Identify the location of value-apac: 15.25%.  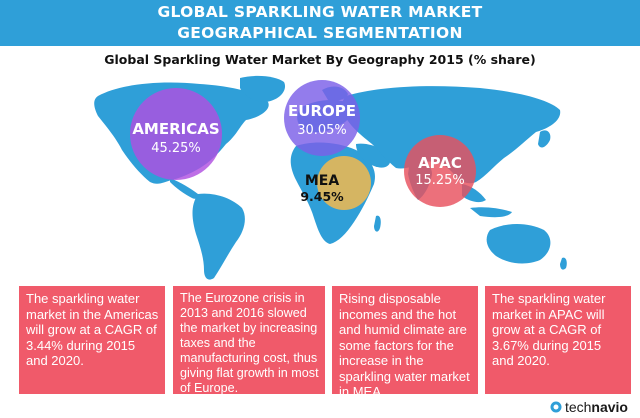
(440, 180).